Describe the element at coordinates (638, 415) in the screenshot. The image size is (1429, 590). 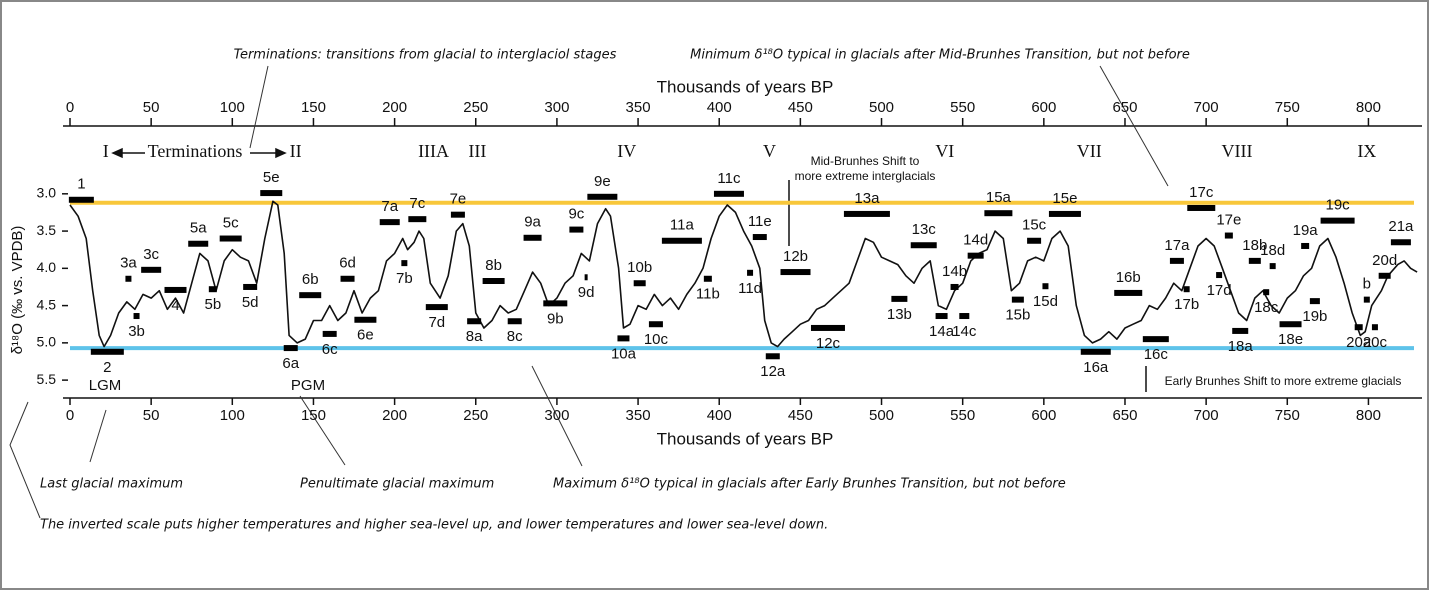
I see `x-tick-label: 350` at that location.